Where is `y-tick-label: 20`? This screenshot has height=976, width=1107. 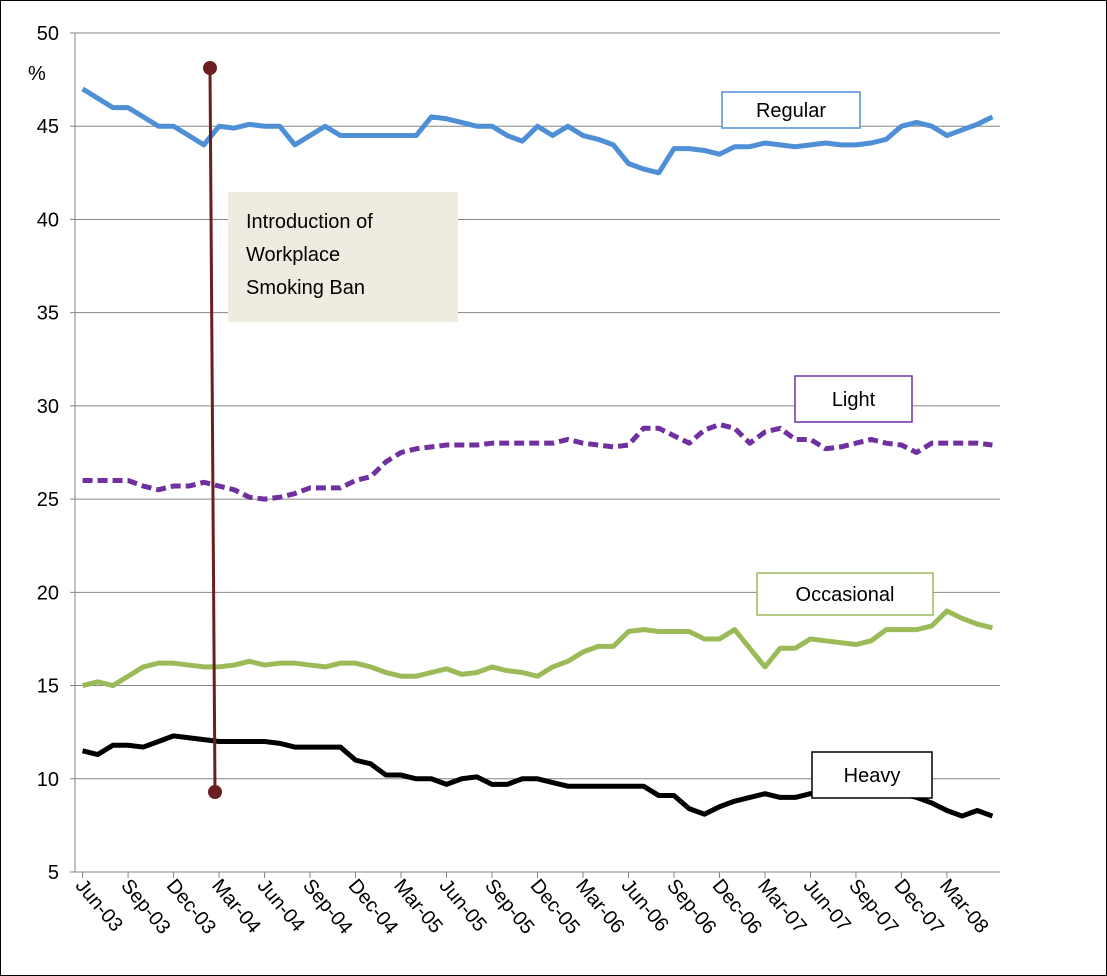 y-tick-label: 20 is located at coordinates (48, 593).